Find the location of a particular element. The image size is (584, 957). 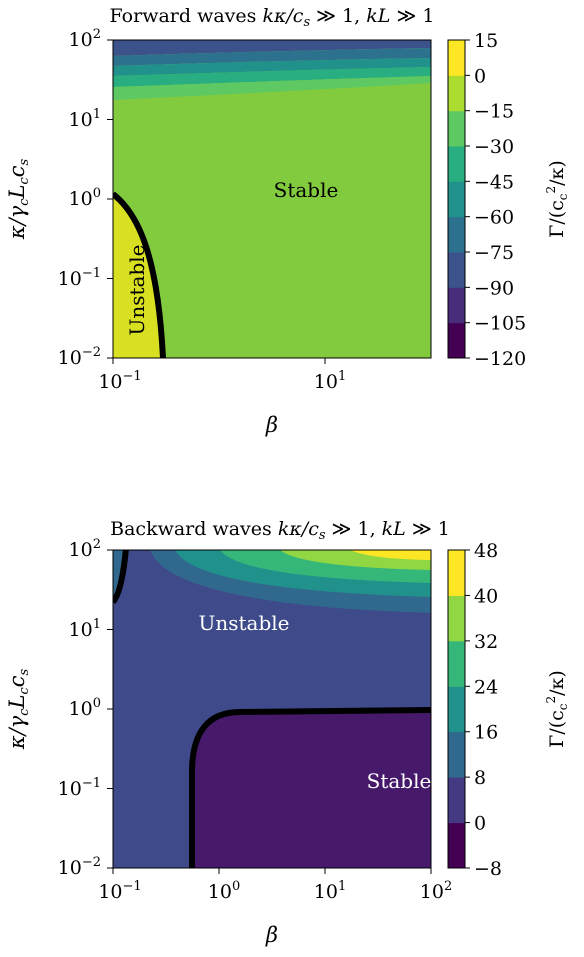

unstable-region-fill is located at coordinates (138, 276).